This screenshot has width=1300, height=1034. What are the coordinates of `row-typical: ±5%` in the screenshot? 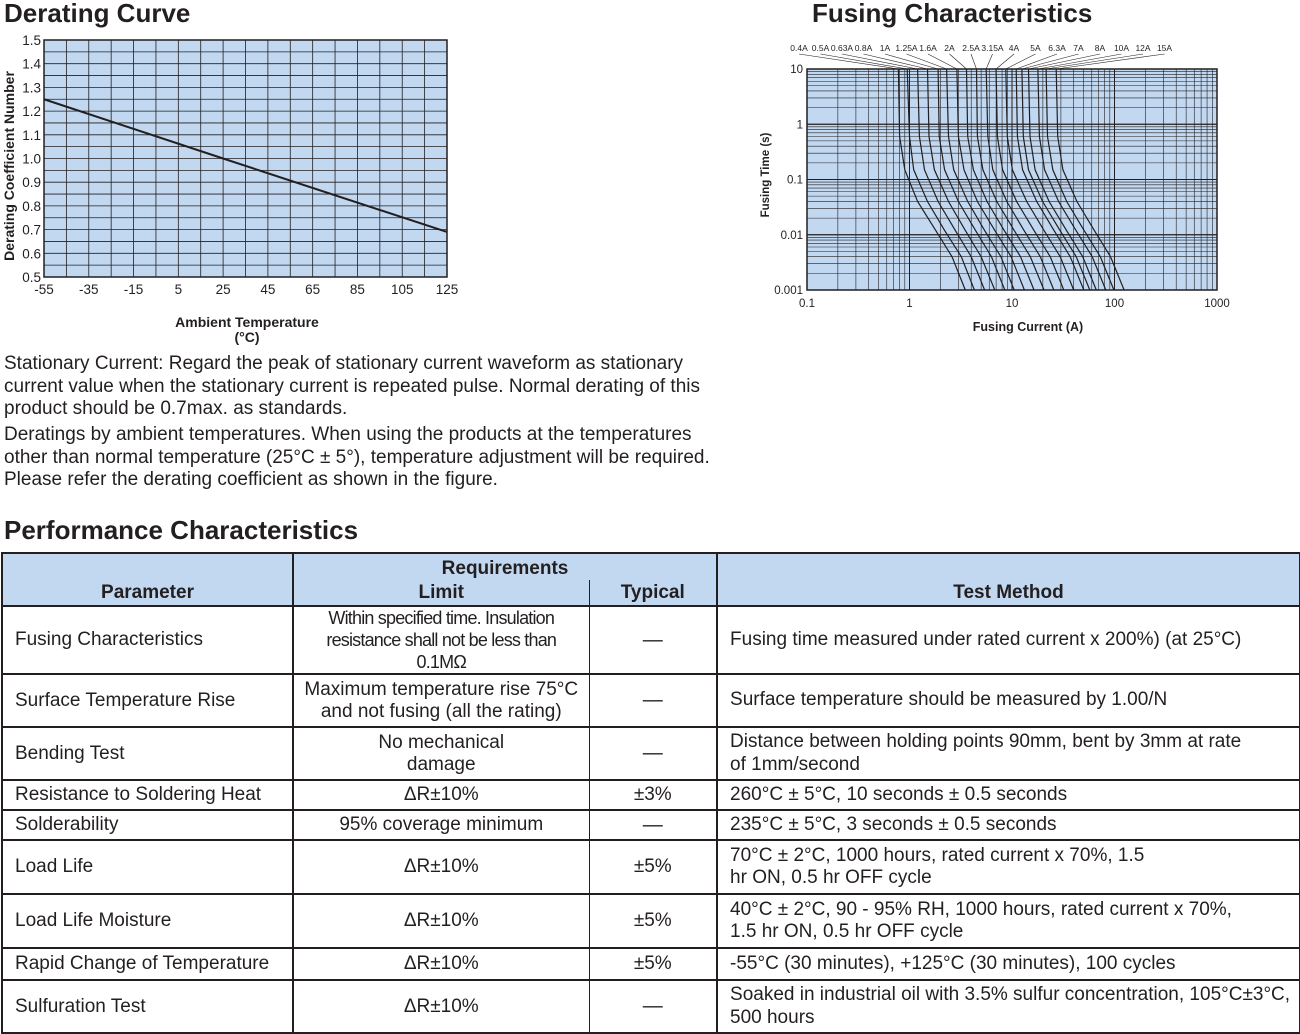 It's located at (653, 964).